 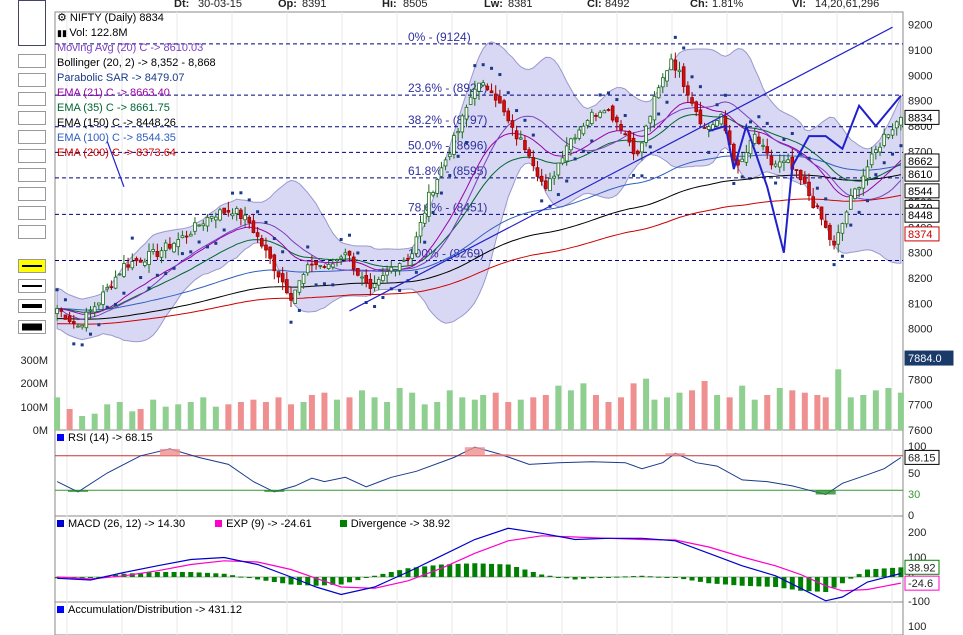 What do you see at coordinates (920, 304) in the screenshot?
I see `price-tick-label: 8100` at bounding box center [920, 304].